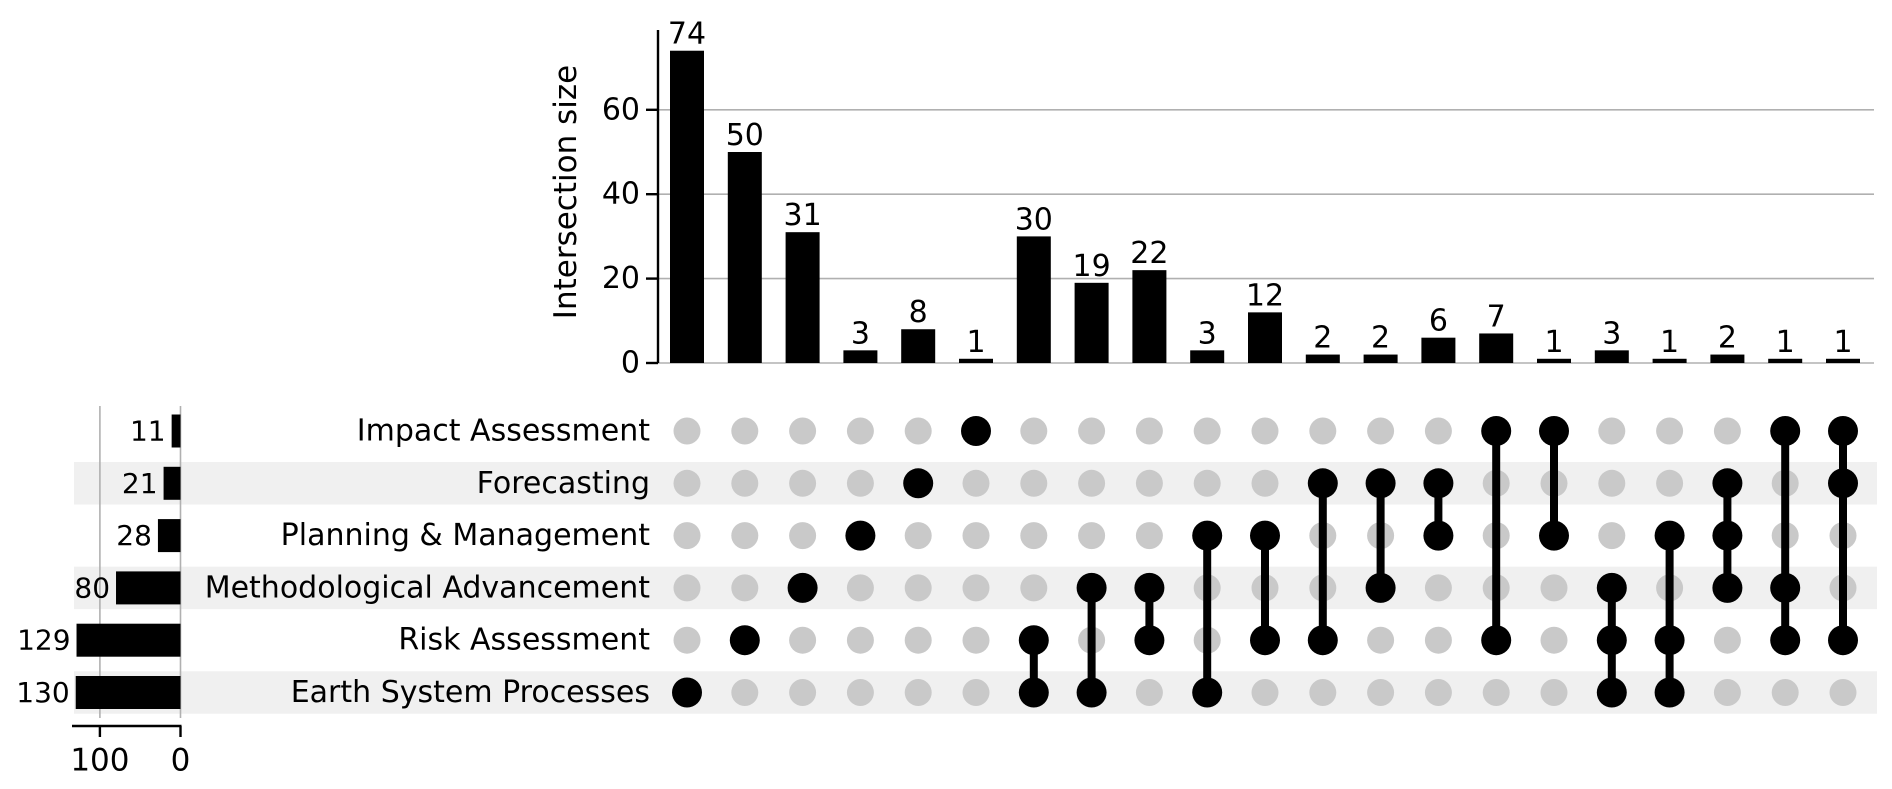 This screenshot has width=1892, height=789. What do you see at coordinates (1496, 316) in the screenshot?
I see `intersection-bar-label: 7` at bounding box center [1496, 316].